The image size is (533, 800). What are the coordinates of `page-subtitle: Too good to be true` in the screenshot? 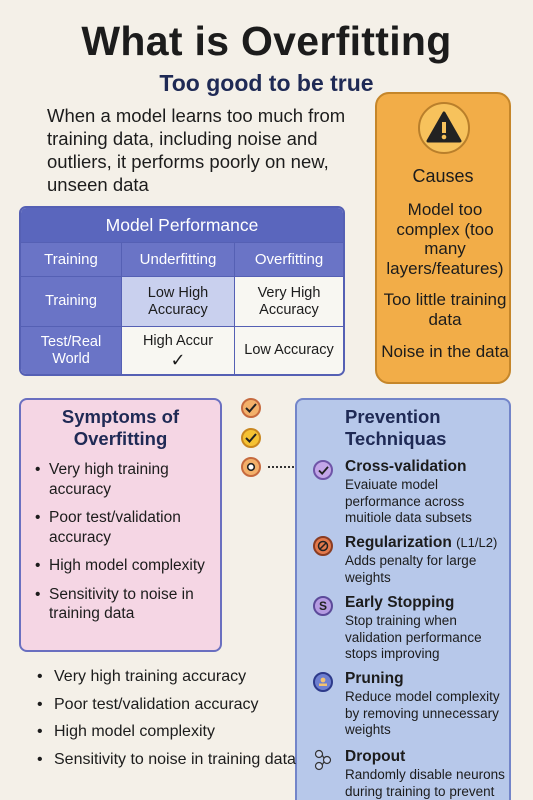 It's located at (266, 83).